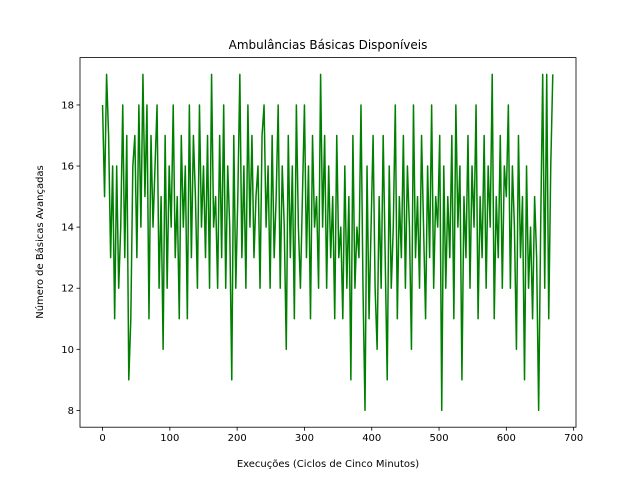  What do you see at coordinates (67, 289) in the screenshot?
I see `y-tick-label: 12` at bounding box center [67, 289].